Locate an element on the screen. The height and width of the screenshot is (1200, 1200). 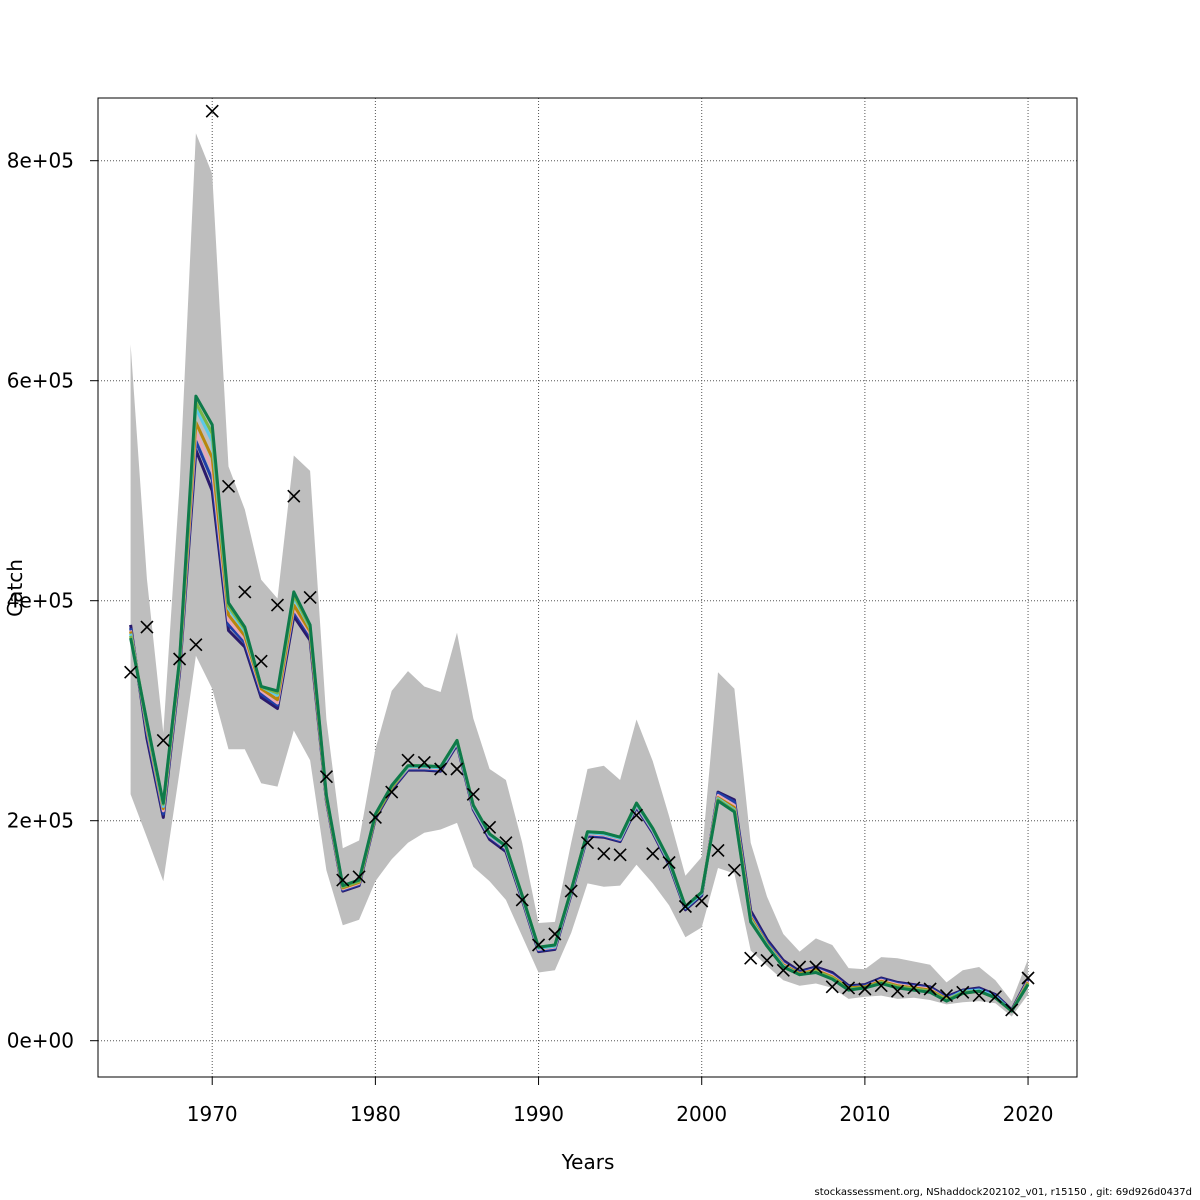
x-tick-label: 1970 is located at coordinates (212, 1114).